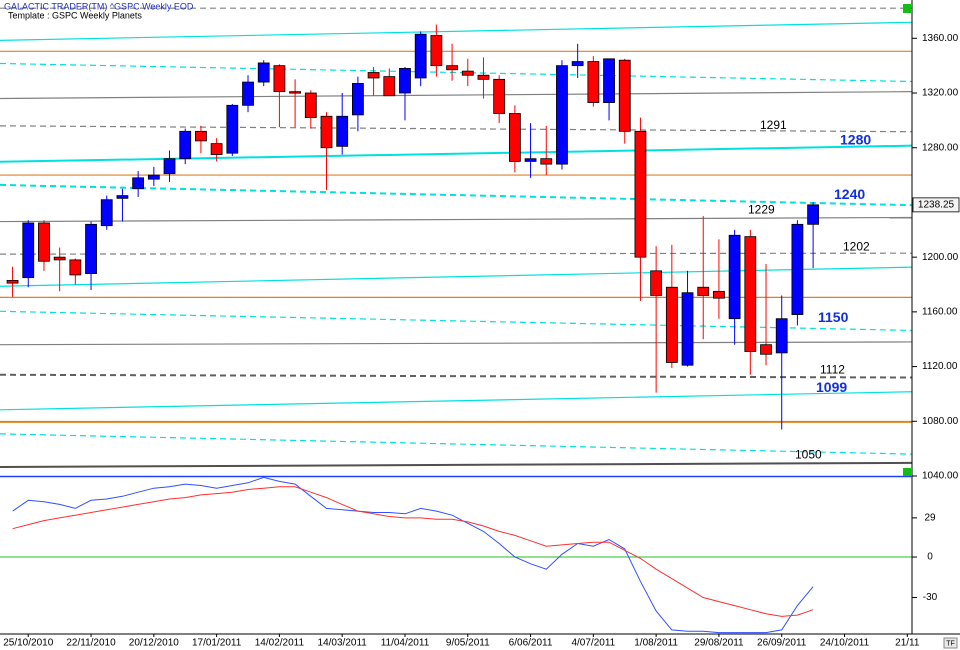 This screenshot has width=960, height=650. Describe the element at coordinates (593, 643) in the screenshot. I see `x-tick-label: 4/07/2011` at that location.